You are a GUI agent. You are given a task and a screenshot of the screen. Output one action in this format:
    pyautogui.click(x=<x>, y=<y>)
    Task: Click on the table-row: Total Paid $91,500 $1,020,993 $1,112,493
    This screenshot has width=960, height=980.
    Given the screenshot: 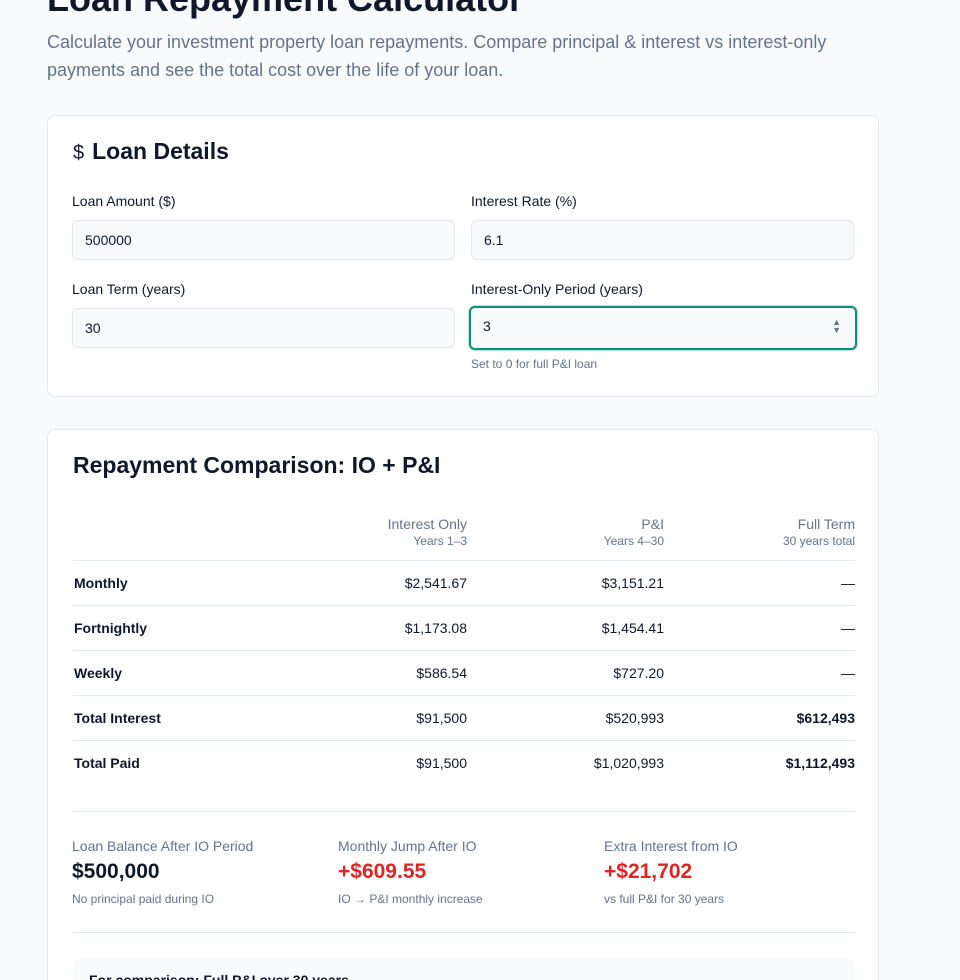 What is the action you would take?
    pyautogui.click(x=464, y=763)
    